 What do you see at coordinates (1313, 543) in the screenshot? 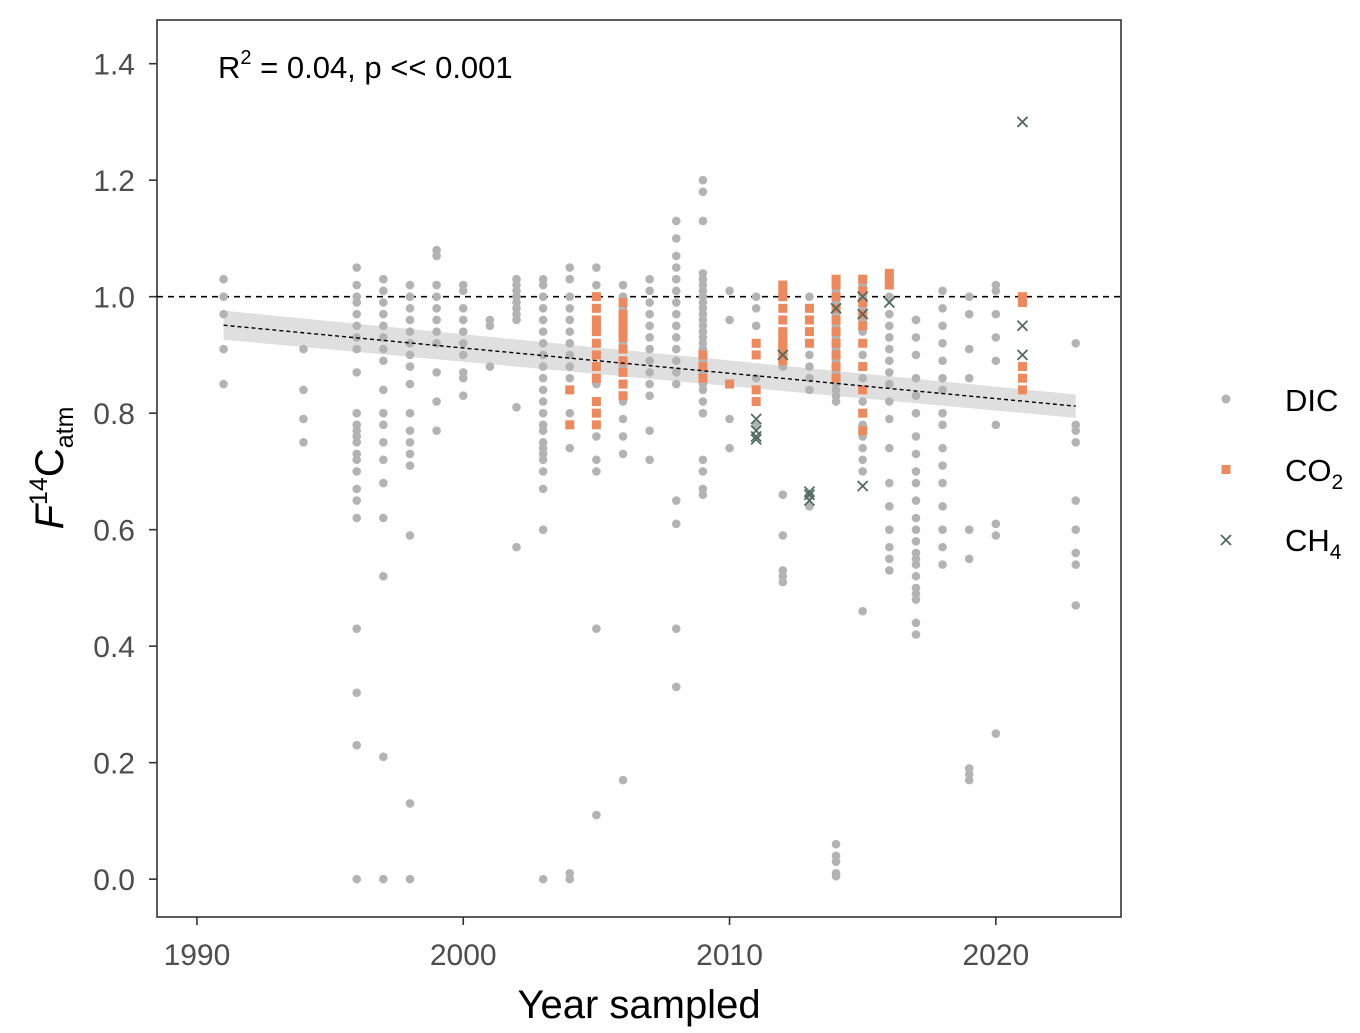
I see `legend-label-ch4: CH4` at bounding box center [1313, 543].